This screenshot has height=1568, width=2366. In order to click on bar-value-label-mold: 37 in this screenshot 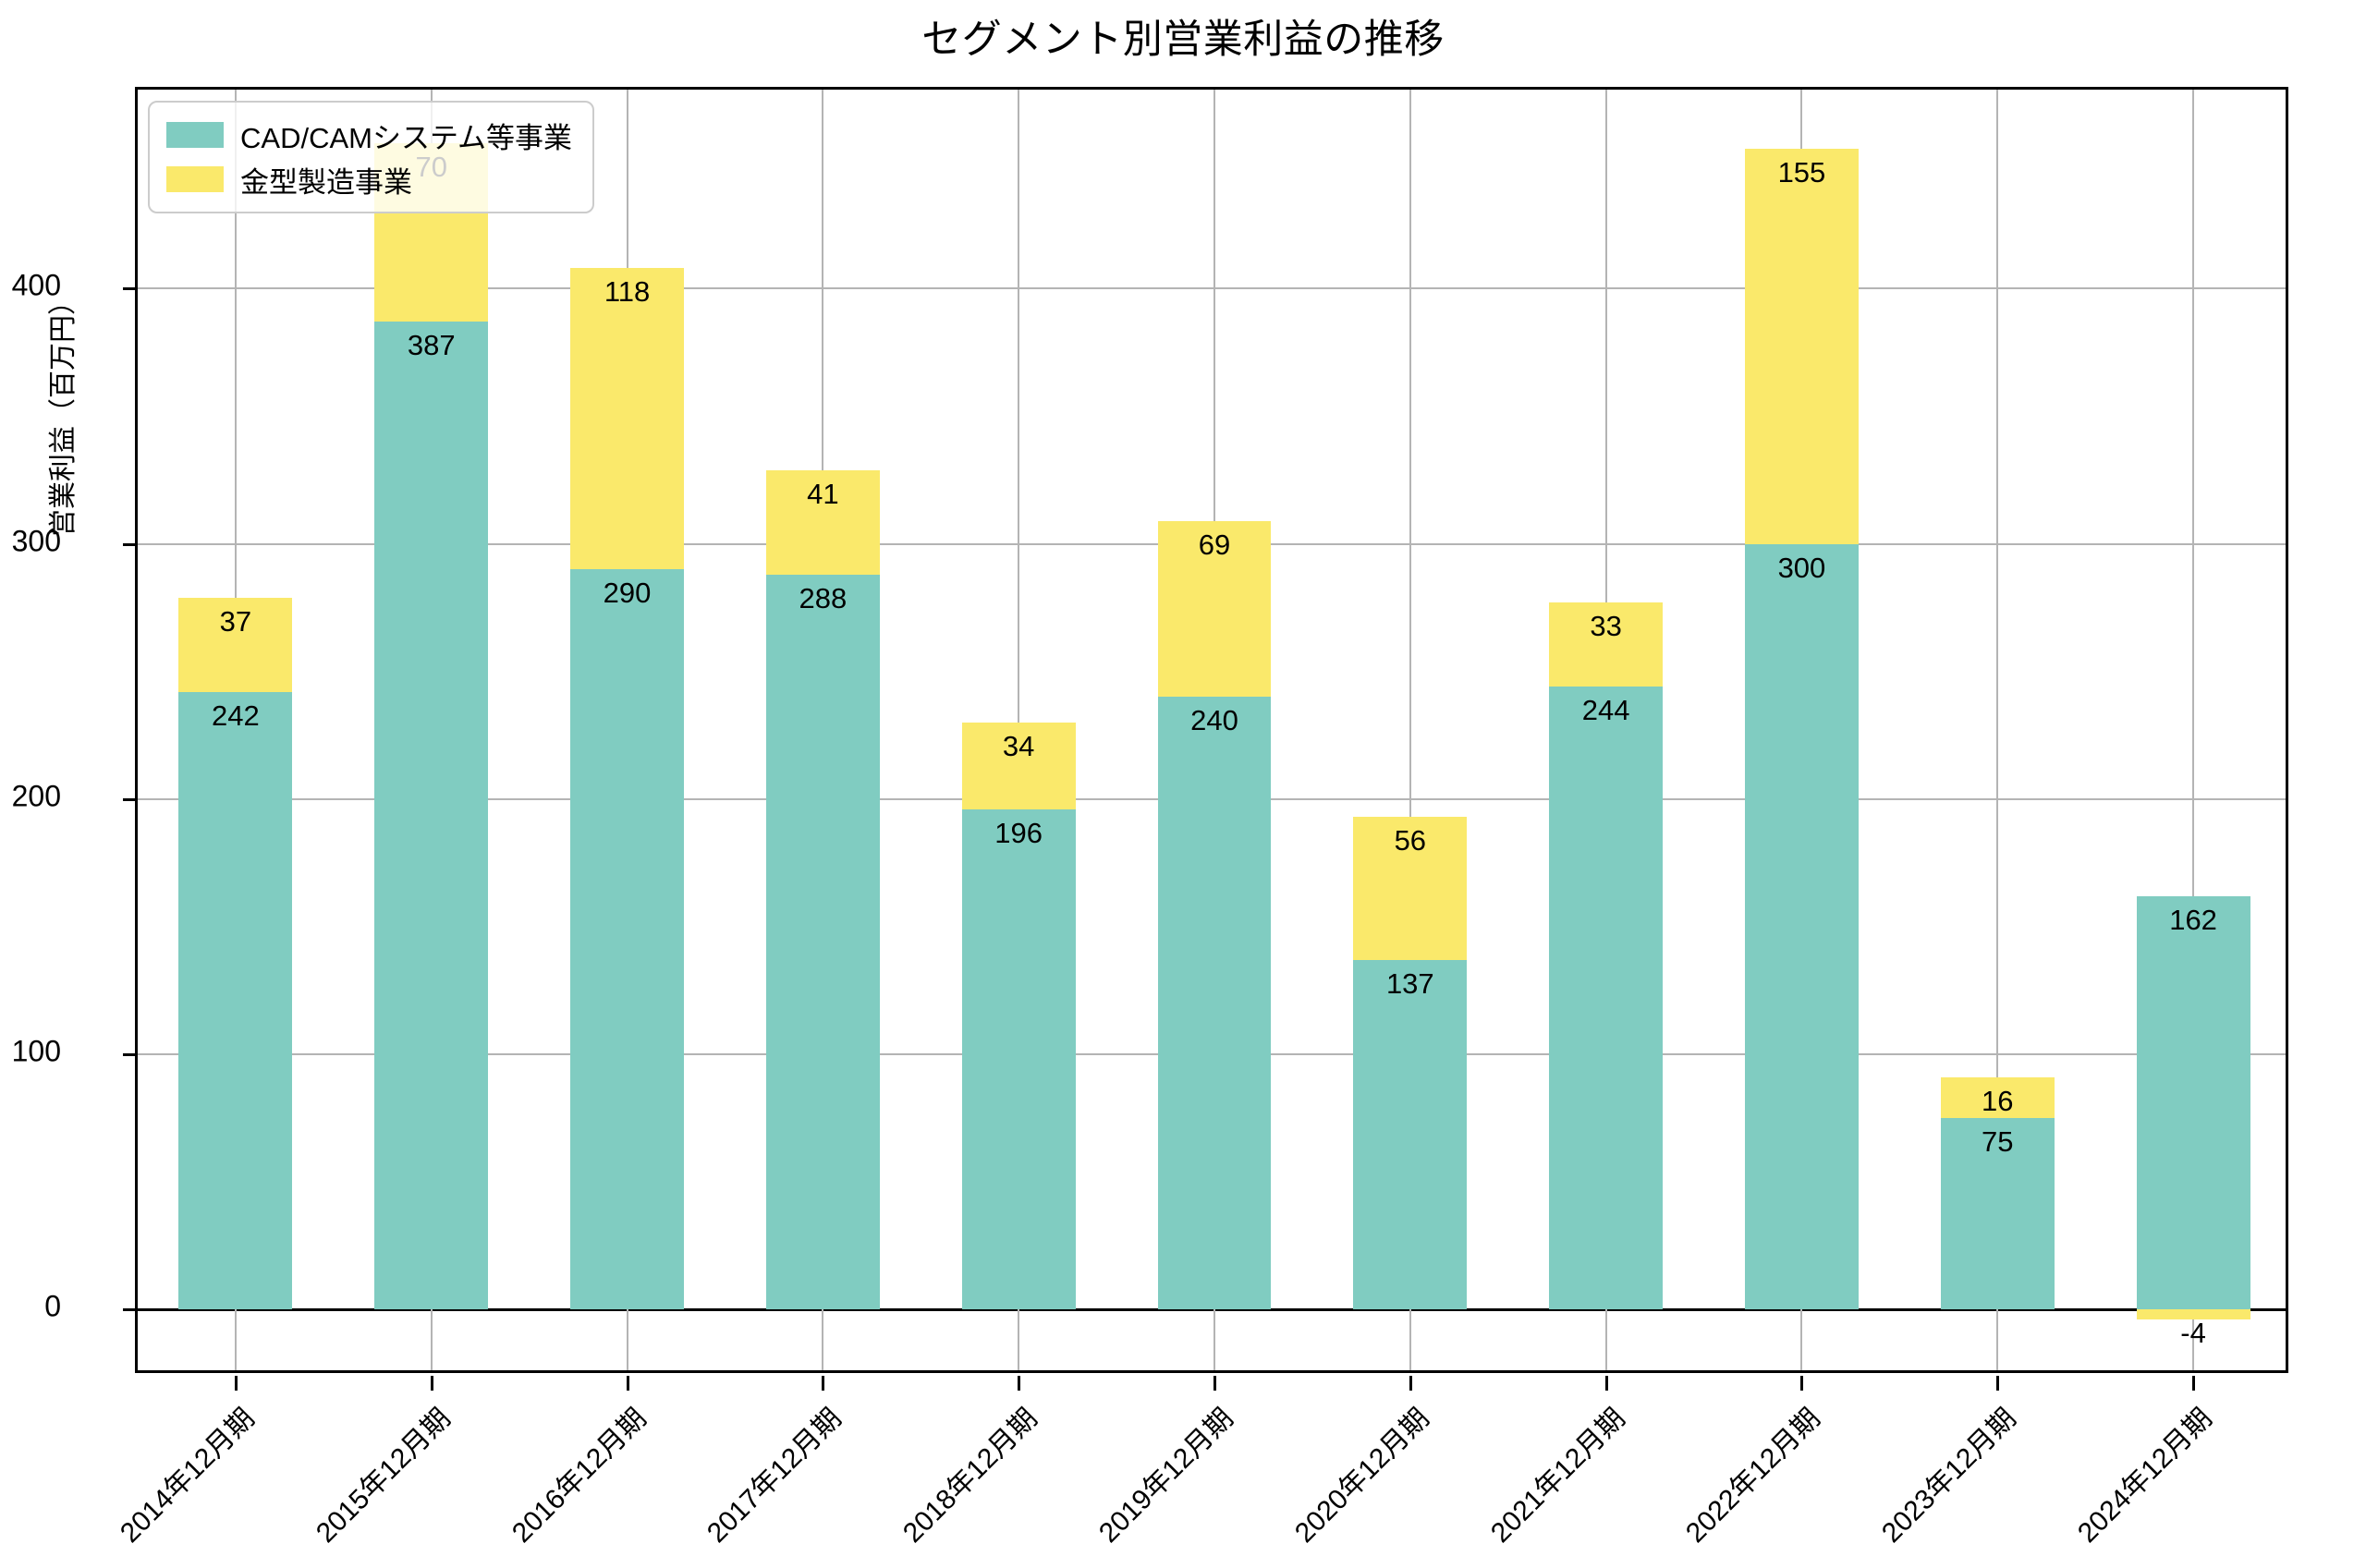, I will do `click(236, 621)`.